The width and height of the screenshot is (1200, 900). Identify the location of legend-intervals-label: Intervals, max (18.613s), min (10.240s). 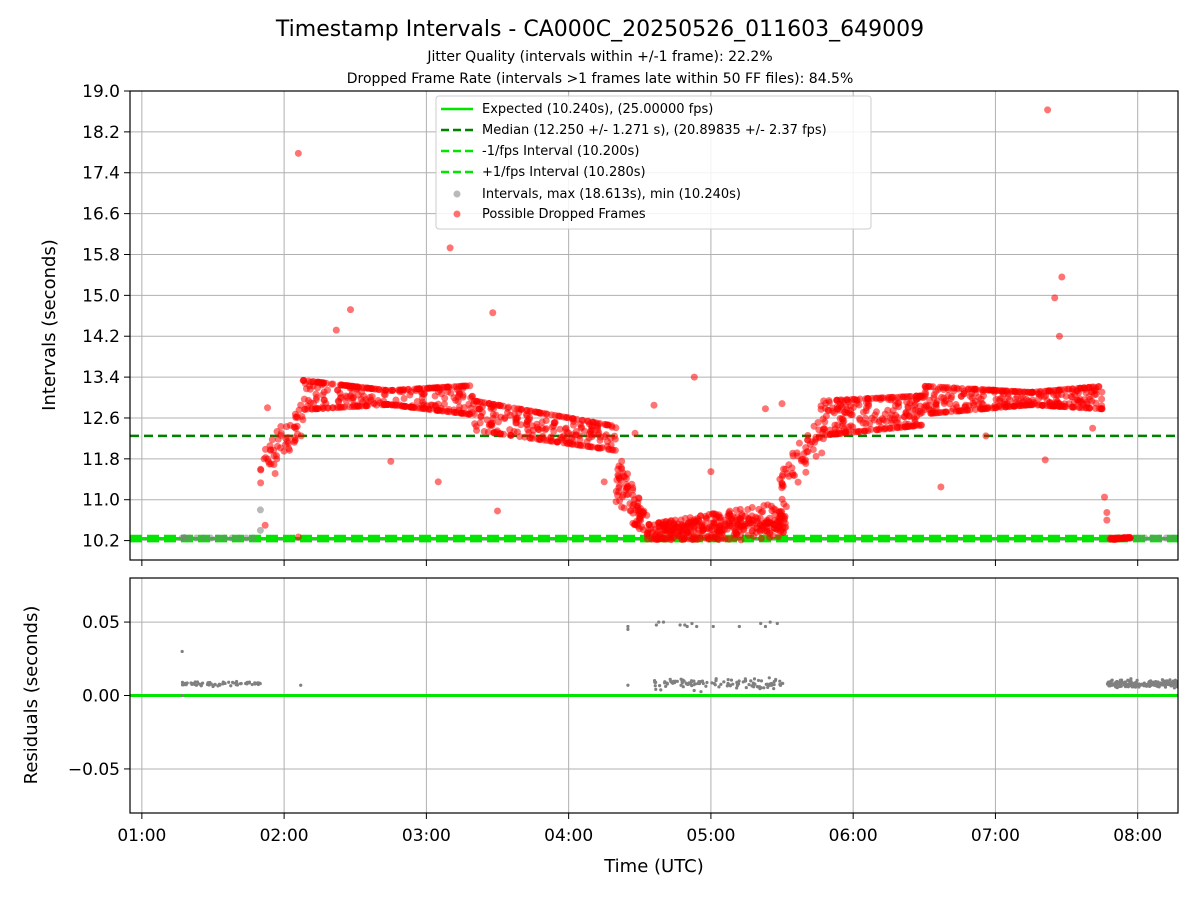
(611, 194).